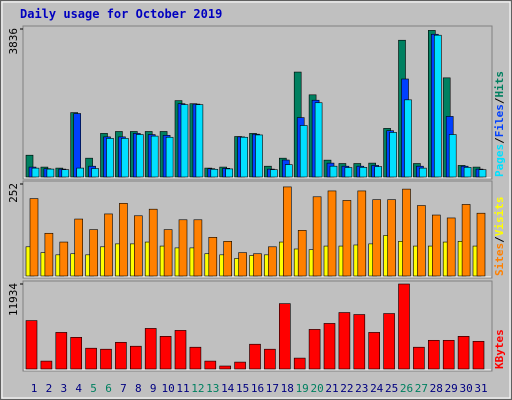 The image size is (512, 400). Describe the element at coordinates (287, 388) in the screenshot. I see `x-tick-label: 18` at that location.